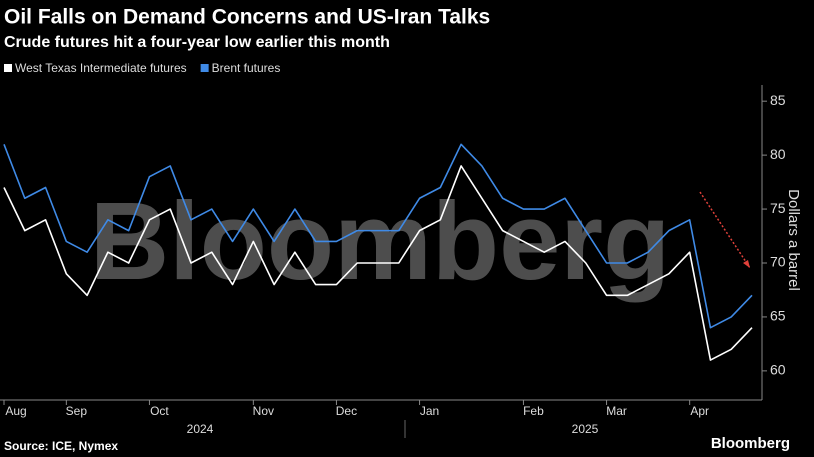  Describe the element at coordinates (246, 68) in the screenshot. I see `legend-label: Brent futures` at that location.